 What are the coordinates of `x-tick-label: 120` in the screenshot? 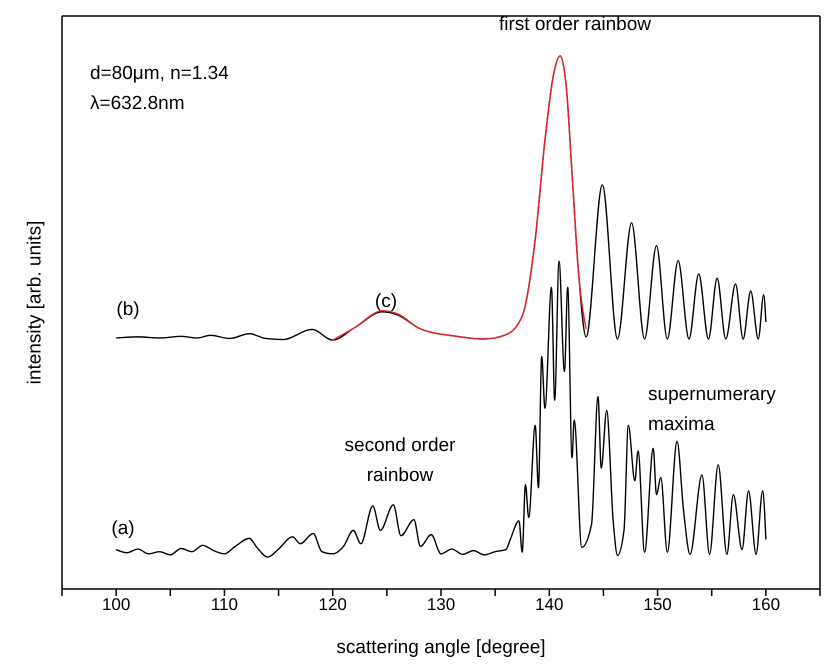 It's located at (332, 604).